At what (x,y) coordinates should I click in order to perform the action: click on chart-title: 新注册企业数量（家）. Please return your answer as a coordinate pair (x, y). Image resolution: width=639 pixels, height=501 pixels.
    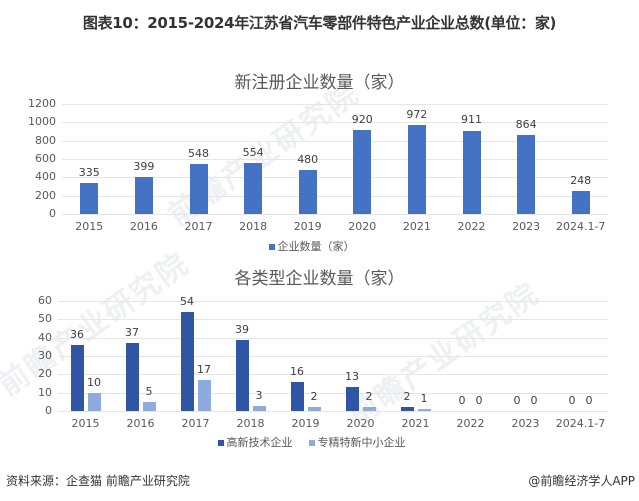
    Looking at the image, I should click on (319, 83).